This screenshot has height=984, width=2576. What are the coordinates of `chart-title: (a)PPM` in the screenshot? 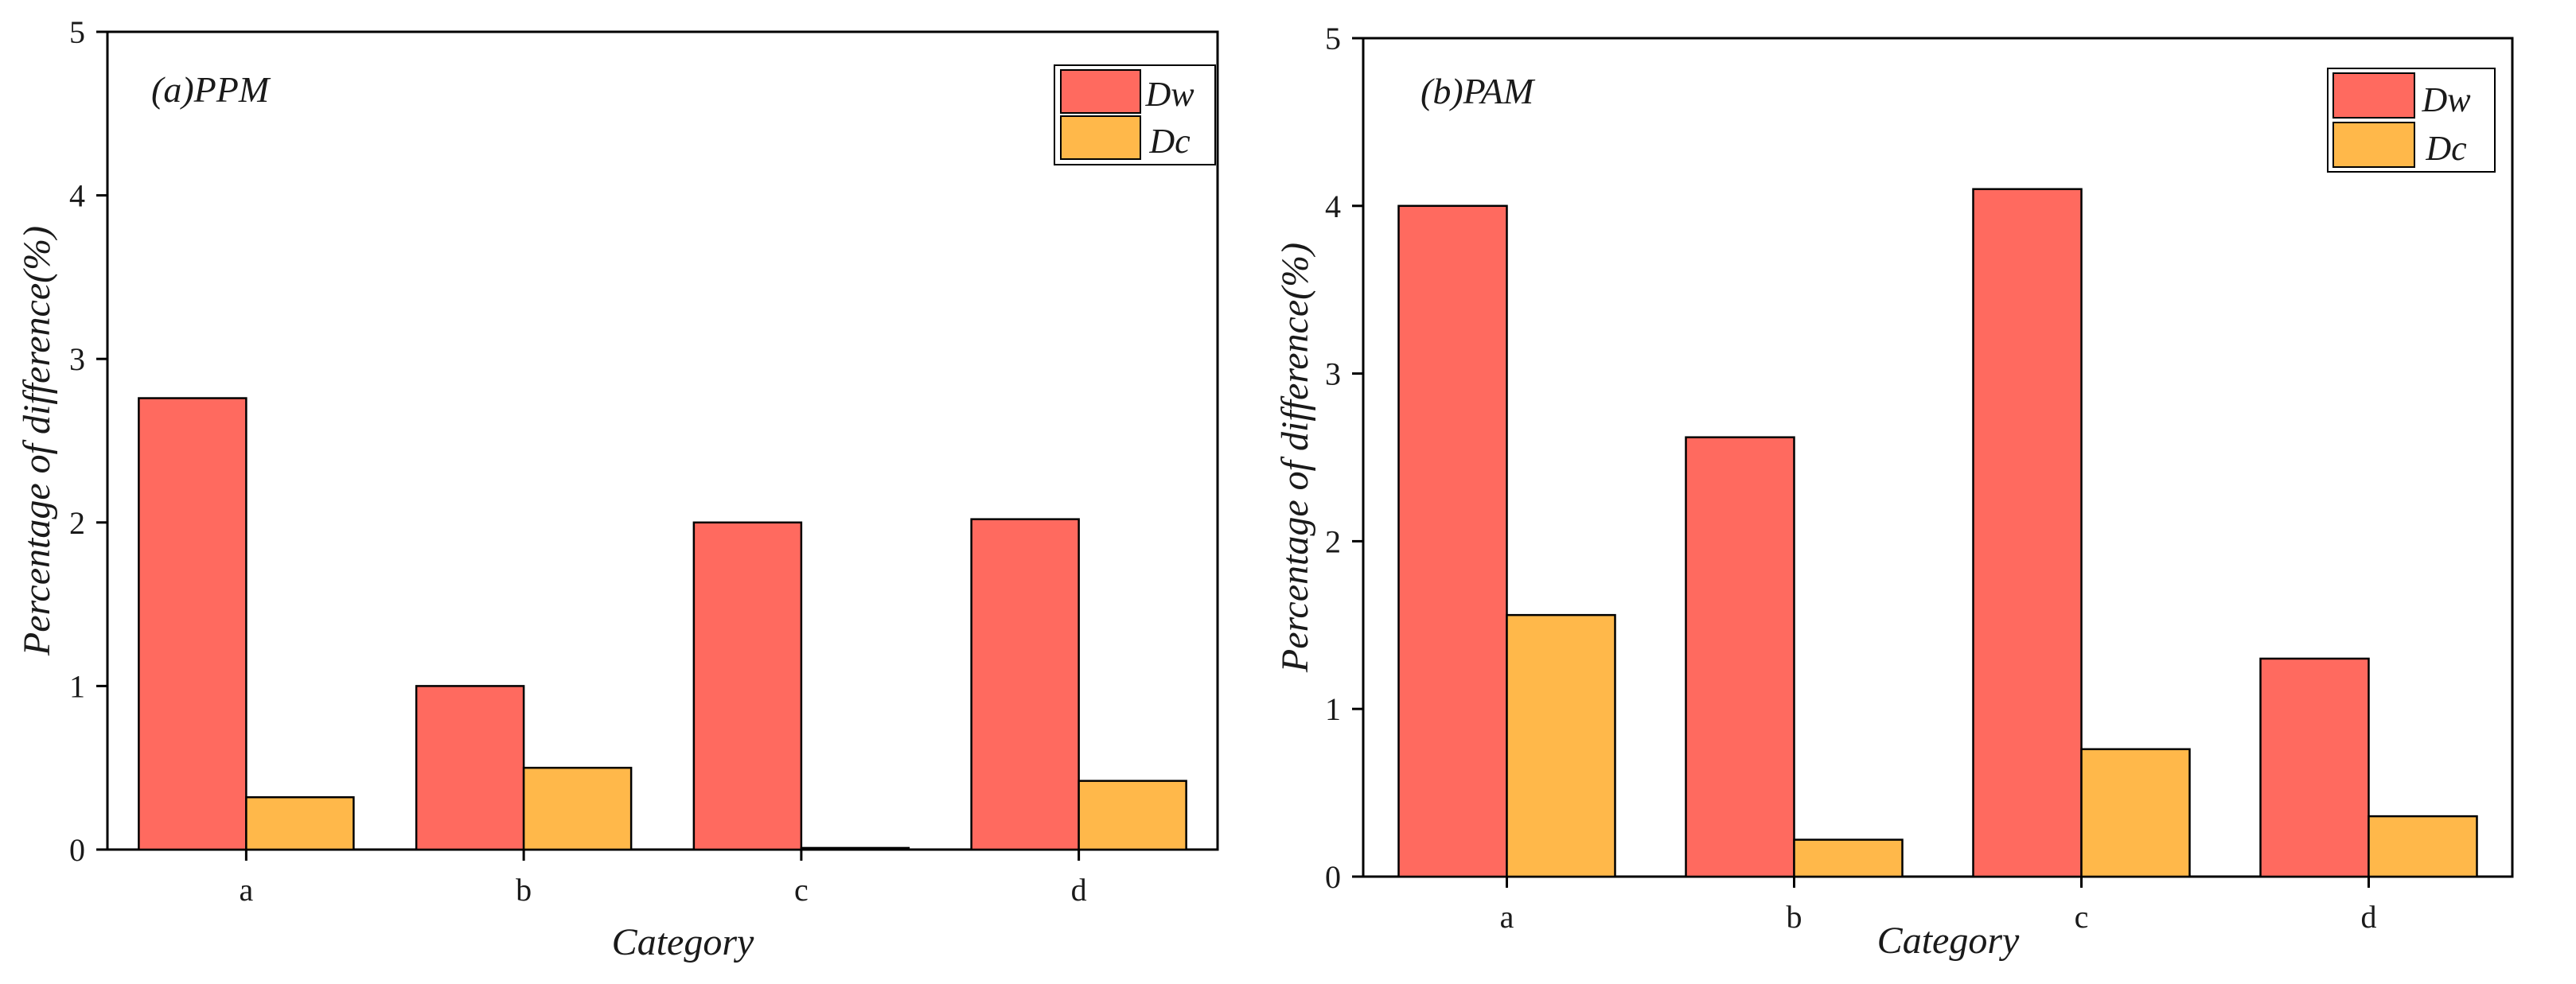 It's located at (211, 90).